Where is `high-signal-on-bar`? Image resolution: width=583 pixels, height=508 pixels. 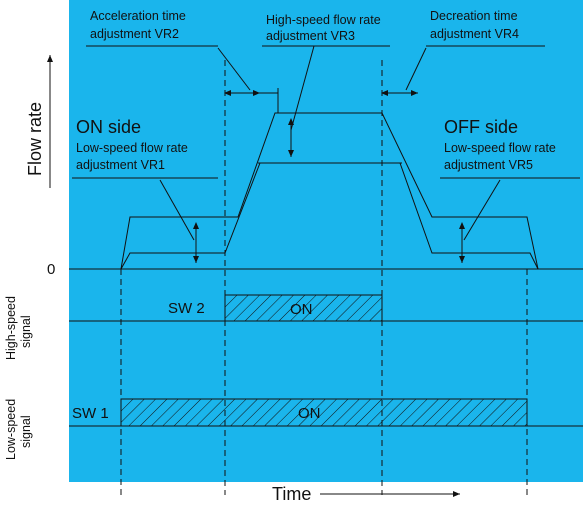
high-signal-on-bar is located at coordinates (303, 308).